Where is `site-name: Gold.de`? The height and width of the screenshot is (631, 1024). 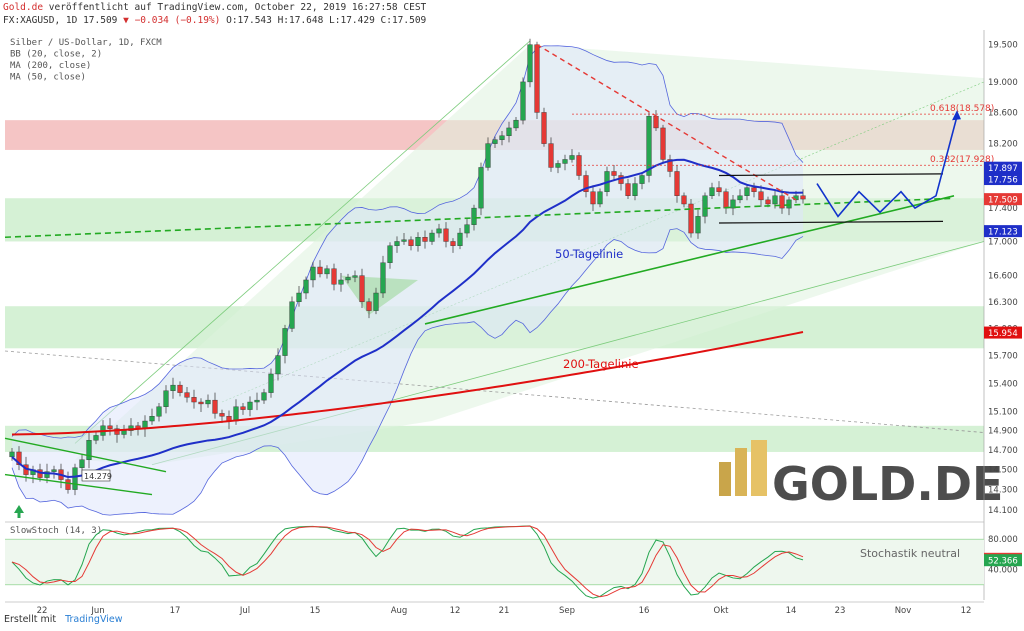 site-name: Gold.de is located at coordinates (23, 7).